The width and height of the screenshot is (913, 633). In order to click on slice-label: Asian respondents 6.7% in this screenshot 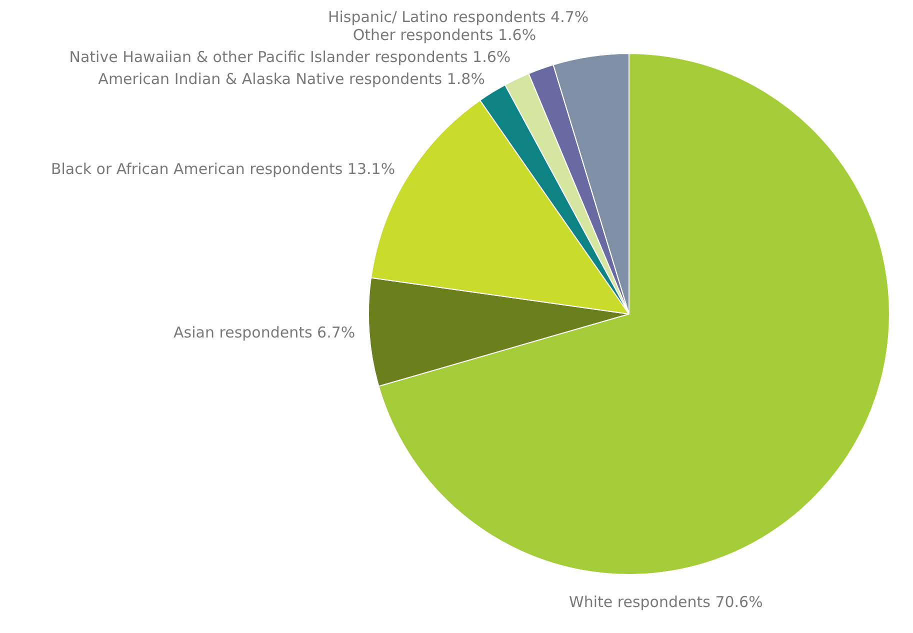, I will do `click(265, 332)`.